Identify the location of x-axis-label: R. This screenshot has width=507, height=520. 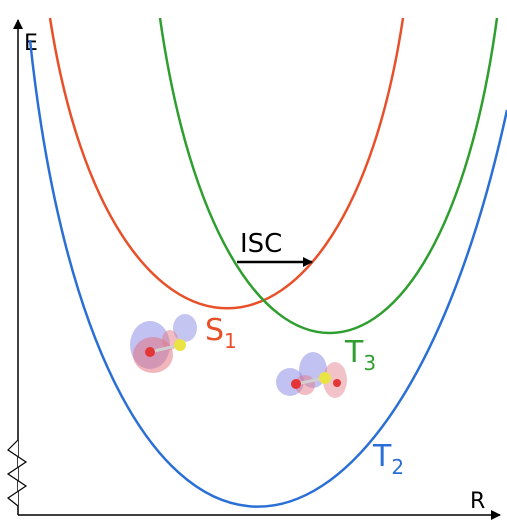
(477, 501).